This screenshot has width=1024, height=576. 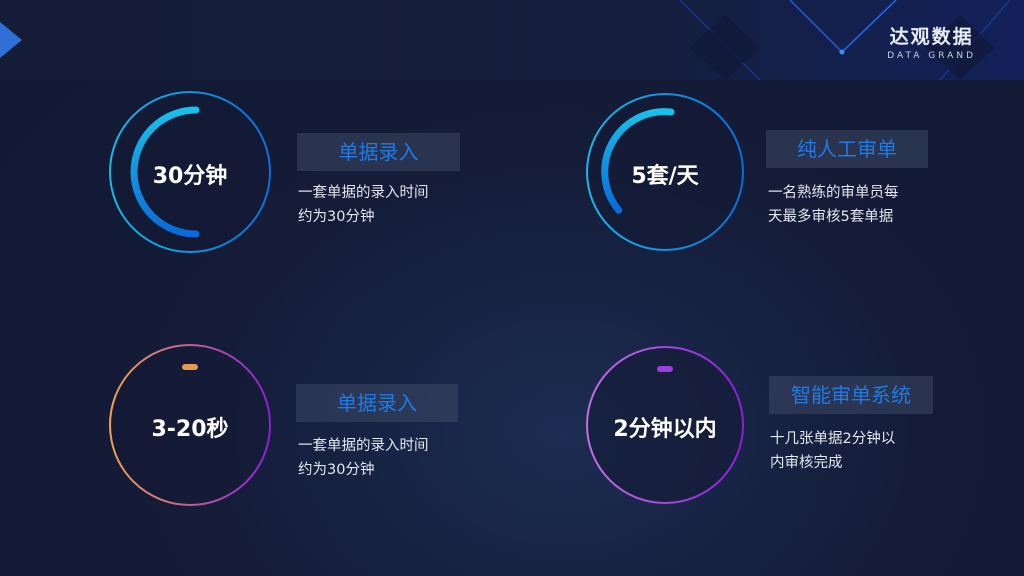 I want to click on brand-name-cn: 达观数据, so click(x=931, y=37).